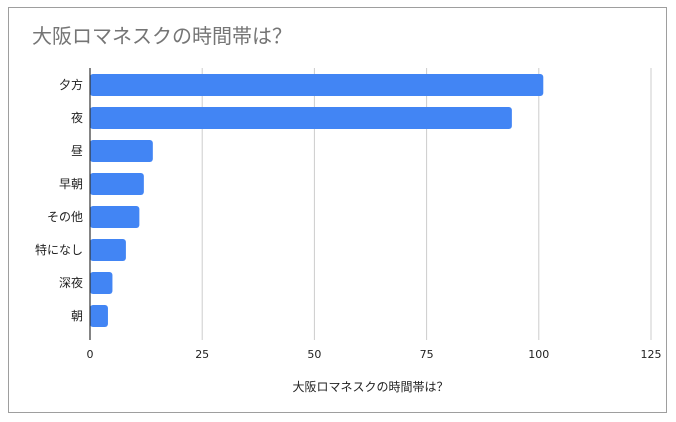  What do you see at coordinates (101, 283) in the screenshot?
I see `bar-深夜` at bounding box center [101, 283].